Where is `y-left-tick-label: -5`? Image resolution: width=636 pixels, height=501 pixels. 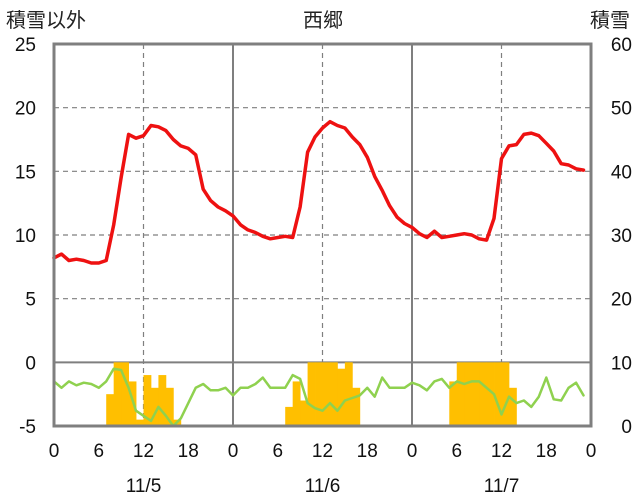
y-left-tick-label: -5 is located at coordinates (27, 427).